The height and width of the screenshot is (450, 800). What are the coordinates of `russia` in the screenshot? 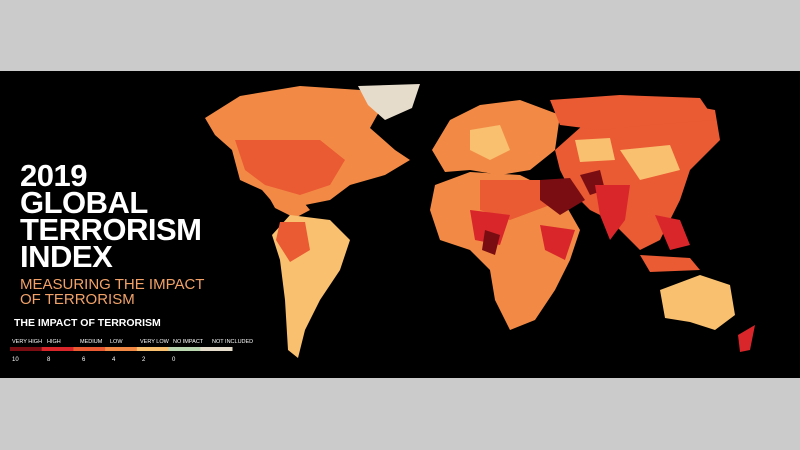 It's located at (632, 112).